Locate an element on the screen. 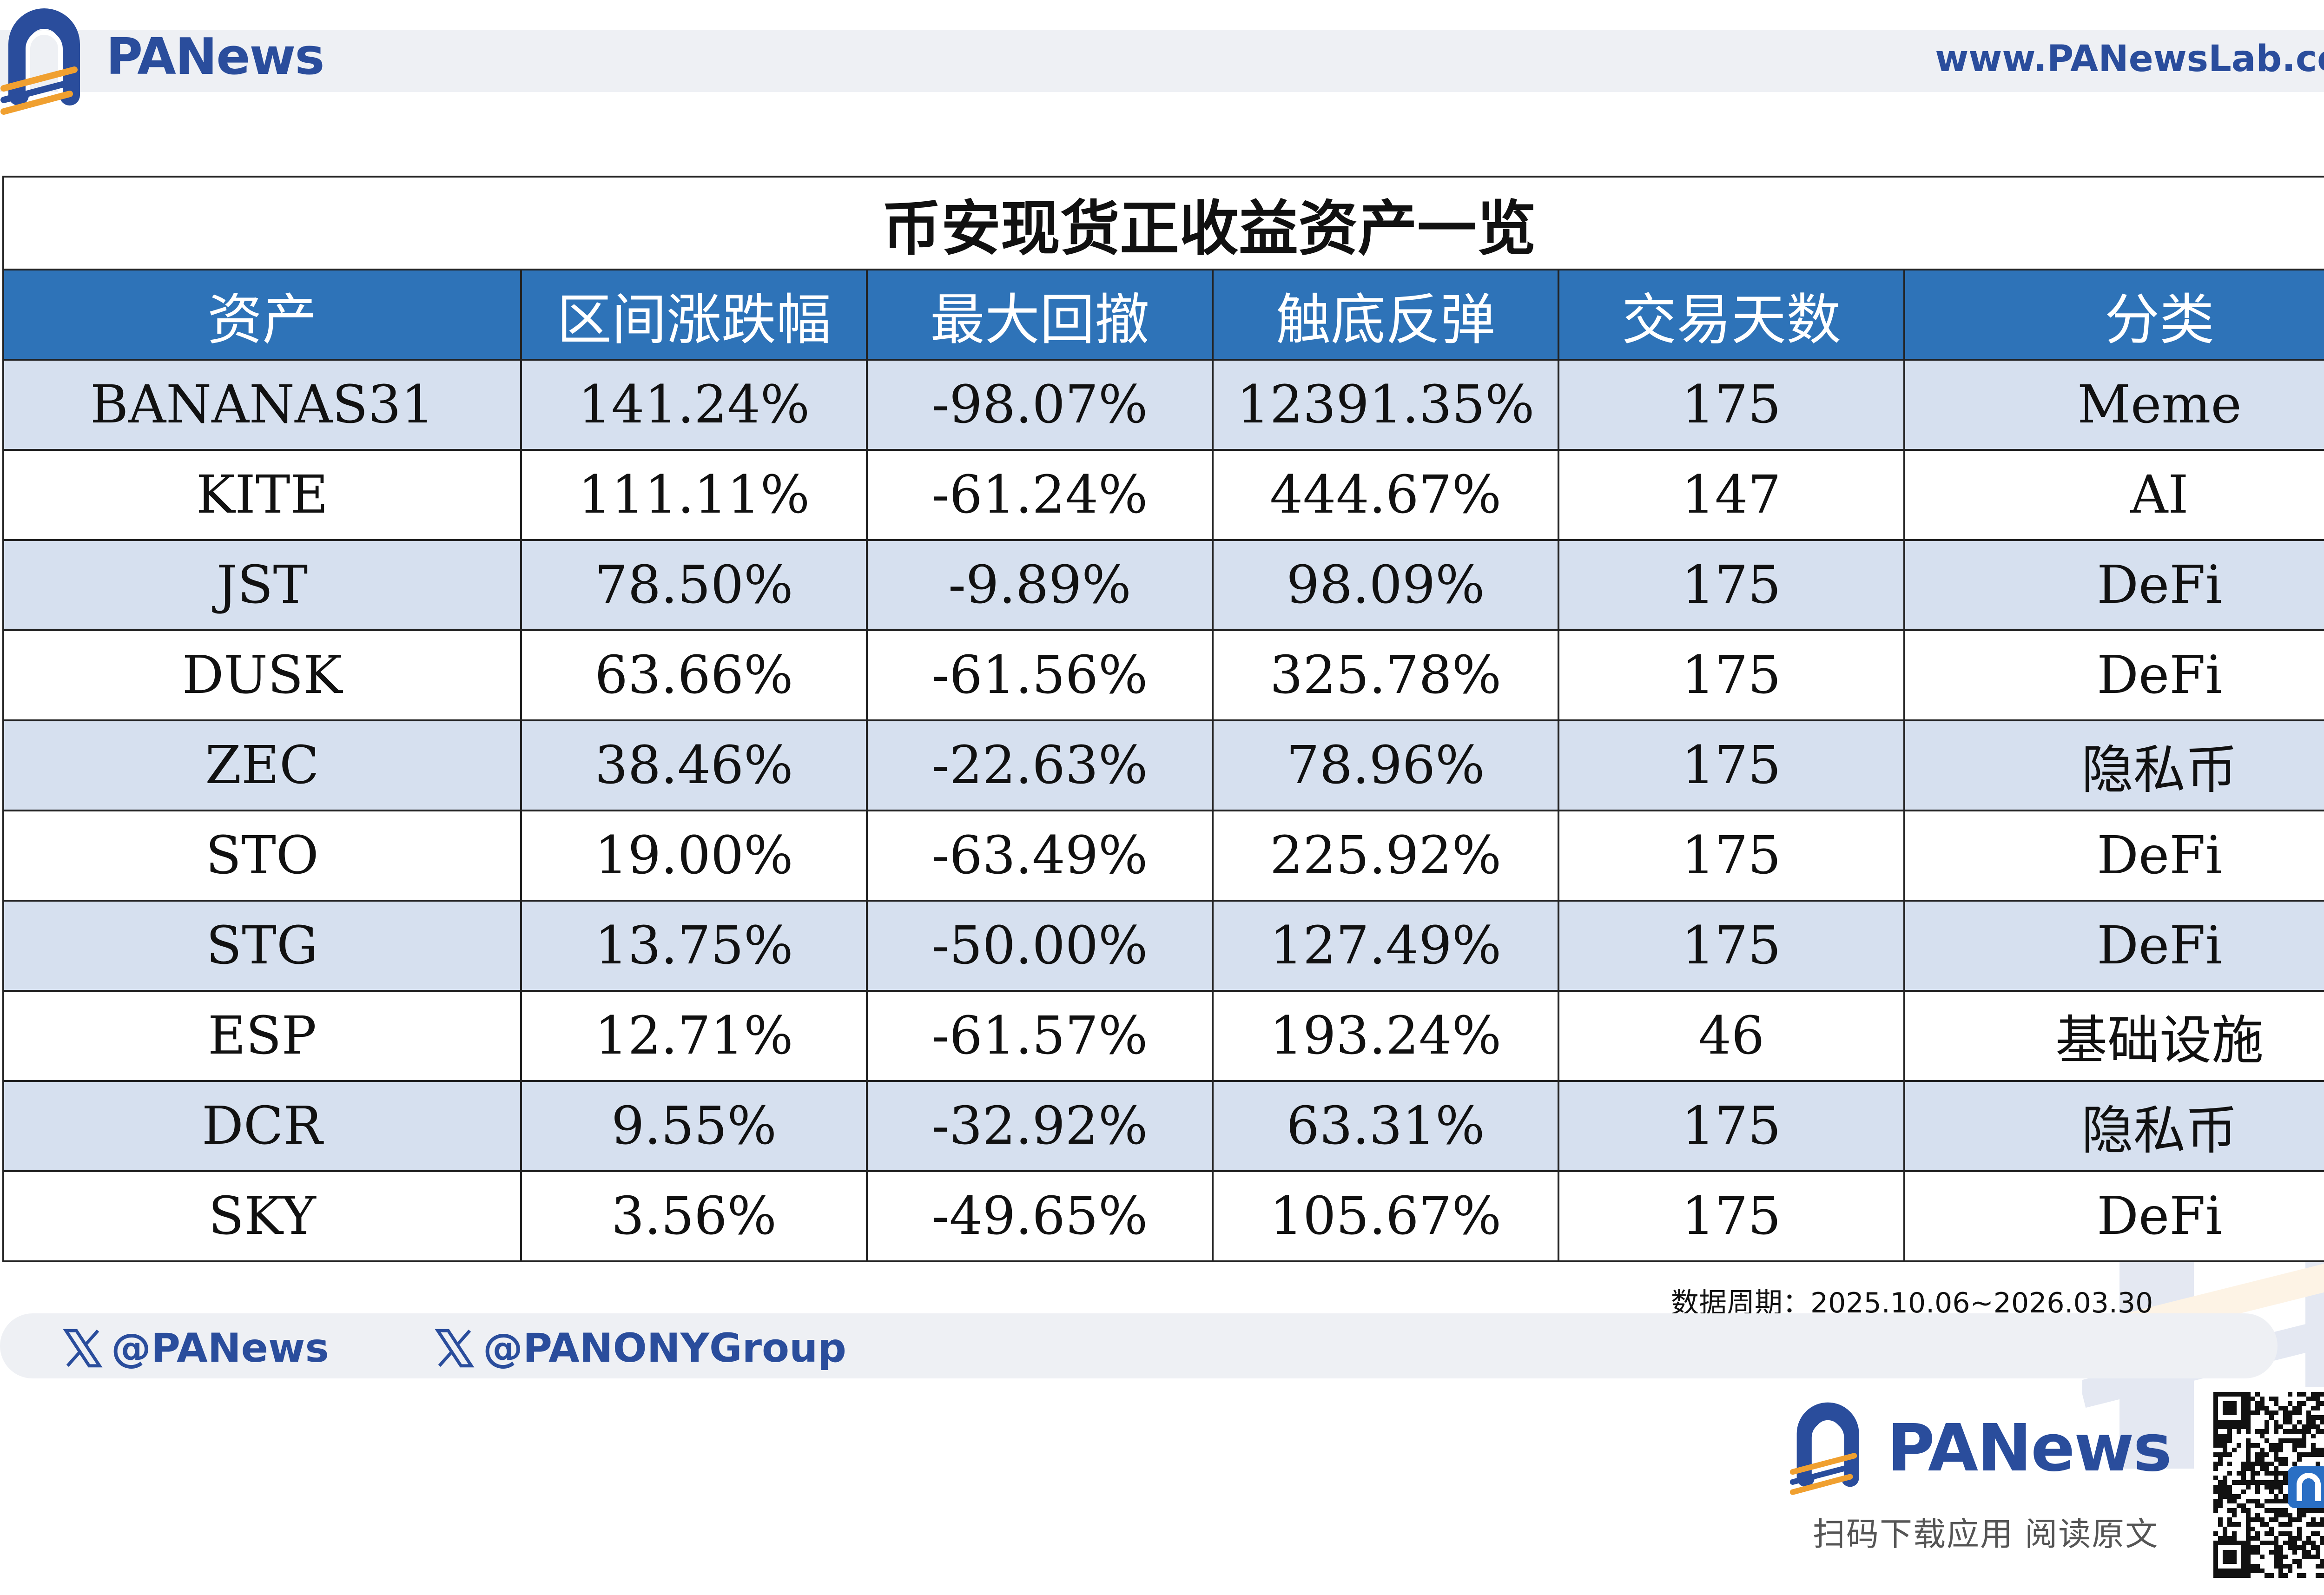  cell-max-drawdown: -98.07% is located at coordinates (1040, 405).